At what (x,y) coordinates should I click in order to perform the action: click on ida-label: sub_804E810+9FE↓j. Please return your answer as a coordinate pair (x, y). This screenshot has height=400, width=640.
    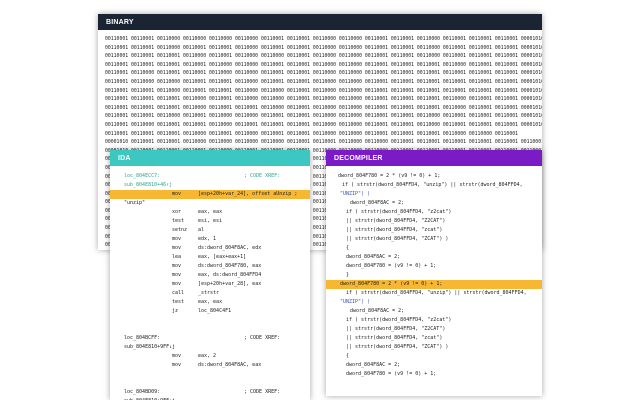
    Looking at the image, I should click on (149, 399).